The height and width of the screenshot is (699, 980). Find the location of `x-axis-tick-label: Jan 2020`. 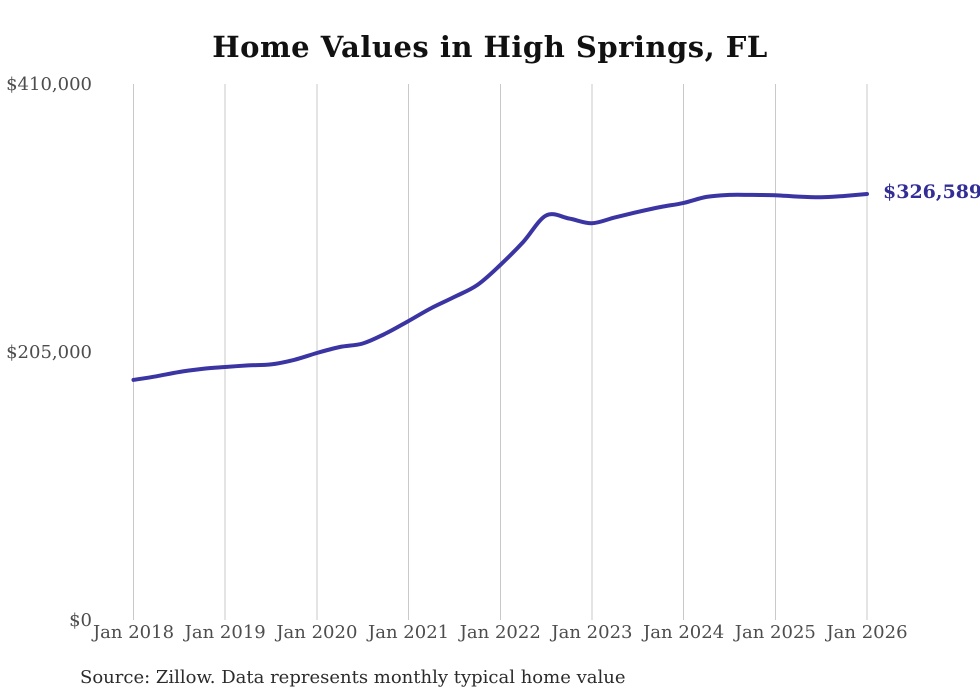

x-axis-tick-label: Jan 2020 is located at coordinates (317, 632).